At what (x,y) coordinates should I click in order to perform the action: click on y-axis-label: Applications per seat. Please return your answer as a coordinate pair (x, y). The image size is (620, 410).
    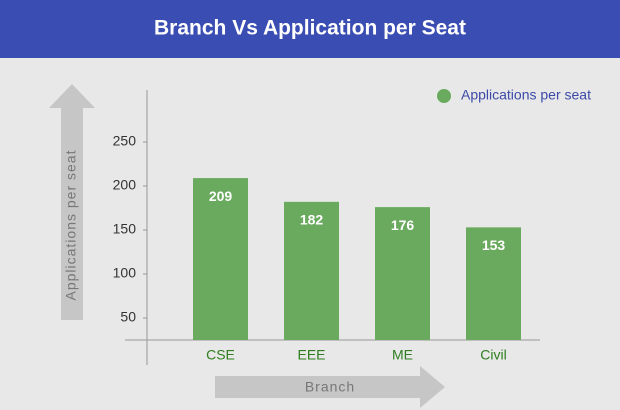
    Looking at the image, I should click on (71, 225).